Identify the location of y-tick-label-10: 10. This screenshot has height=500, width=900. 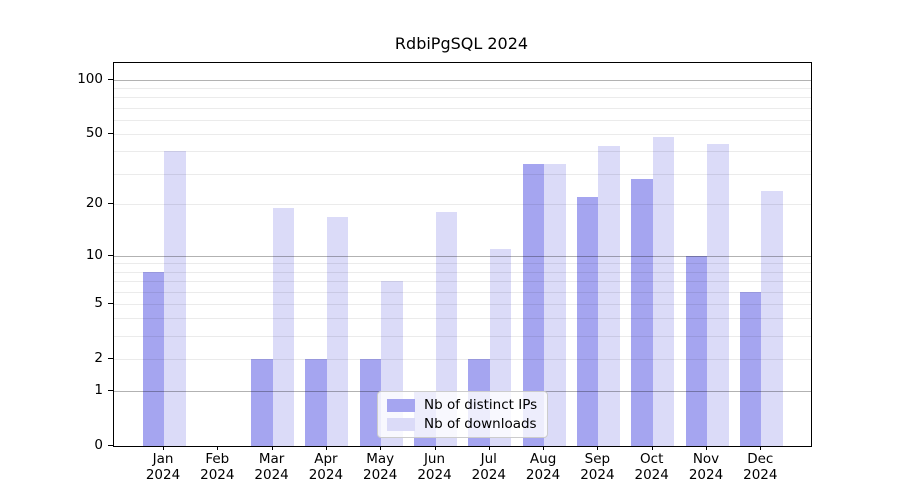
(94, 254).